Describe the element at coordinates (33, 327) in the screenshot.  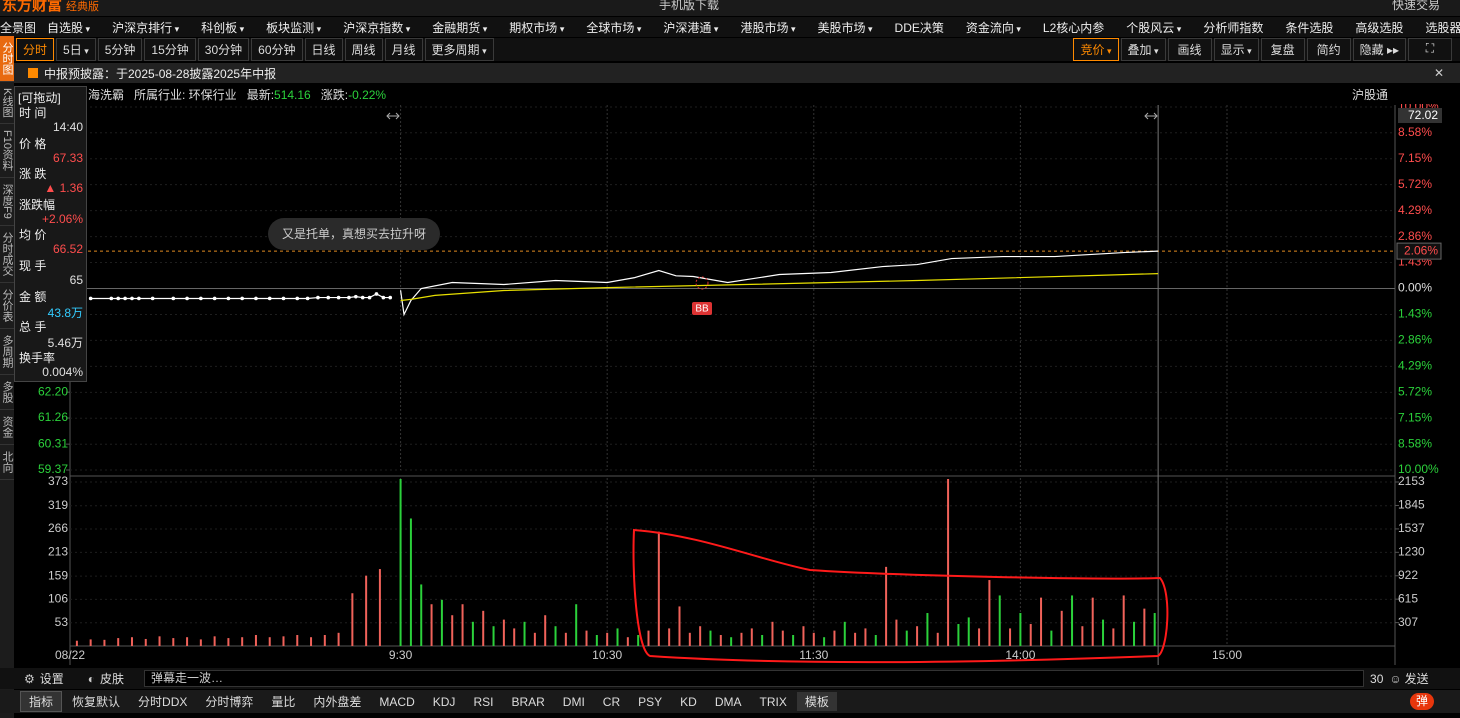
I see `tooltip-label: 总 手` at that location.